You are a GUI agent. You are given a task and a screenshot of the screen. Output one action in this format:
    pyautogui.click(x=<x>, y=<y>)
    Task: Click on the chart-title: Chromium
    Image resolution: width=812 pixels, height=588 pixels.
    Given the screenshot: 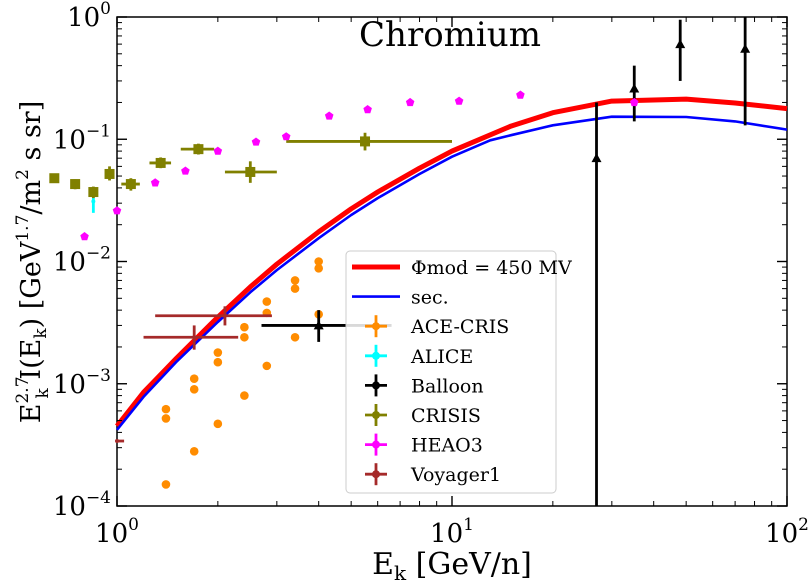 What is the action you would take?
    pyautogui.click(x=450, y=35)
    